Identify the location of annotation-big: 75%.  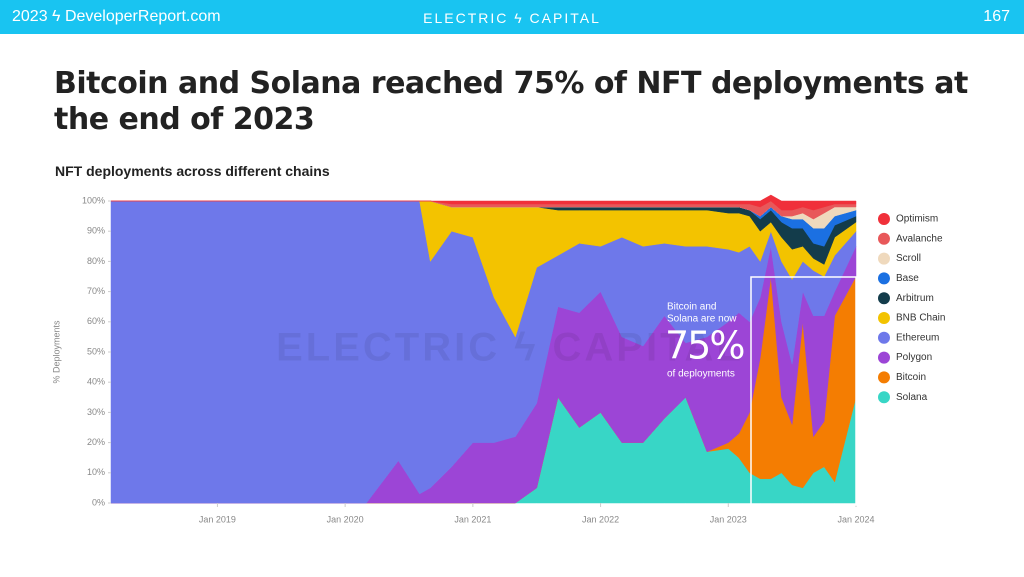
(704, 346).